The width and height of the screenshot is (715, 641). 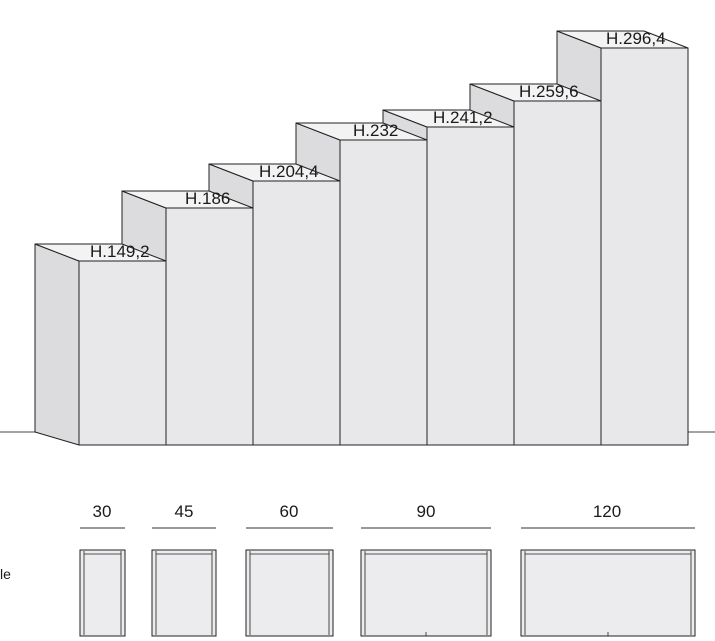 I want to click on width-label-120: 120, so click(x=607, y=511).